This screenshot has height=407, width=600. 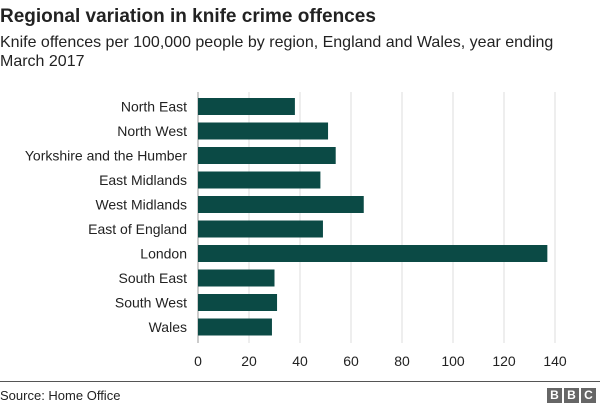 I want to click on x-tick-label: 0, so click(x=198, y=361).